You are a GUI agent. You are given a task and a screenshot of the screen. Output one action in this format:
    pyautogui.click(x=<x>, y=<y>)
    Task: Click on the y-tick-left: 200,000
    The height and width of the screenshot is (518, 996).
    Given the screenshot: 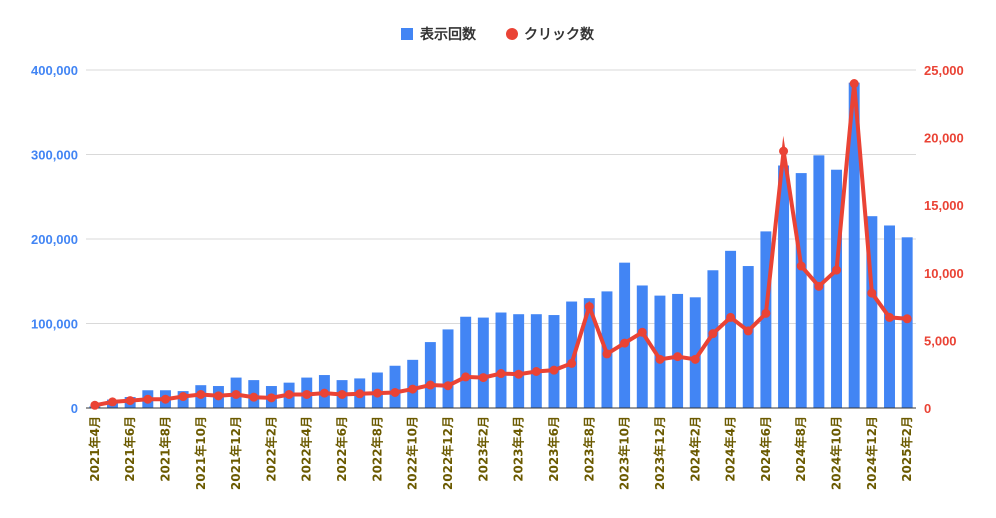 What is the action you would take?
    pyautogui.click(x=54, y=239)
    